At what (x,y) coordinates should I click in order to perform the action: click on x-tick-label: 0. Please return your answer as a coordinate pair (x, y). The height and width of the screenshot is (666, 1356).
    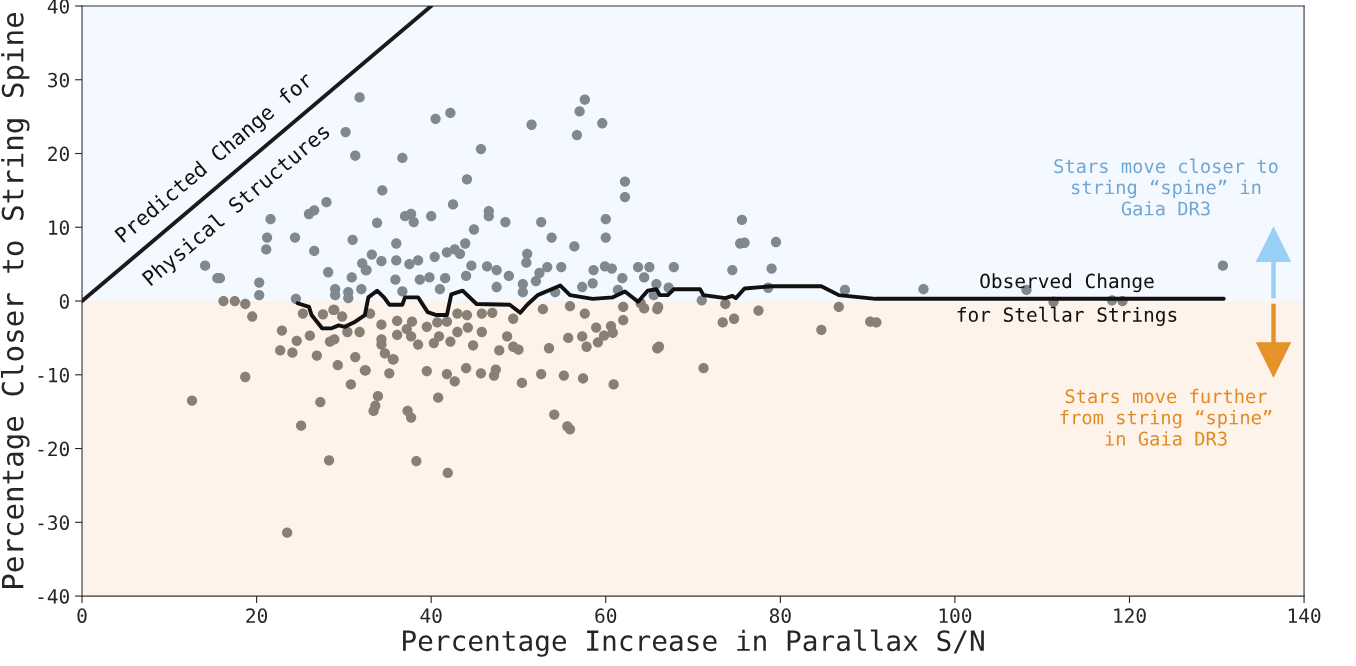
    Looking at the image, I should click on (82, 616).